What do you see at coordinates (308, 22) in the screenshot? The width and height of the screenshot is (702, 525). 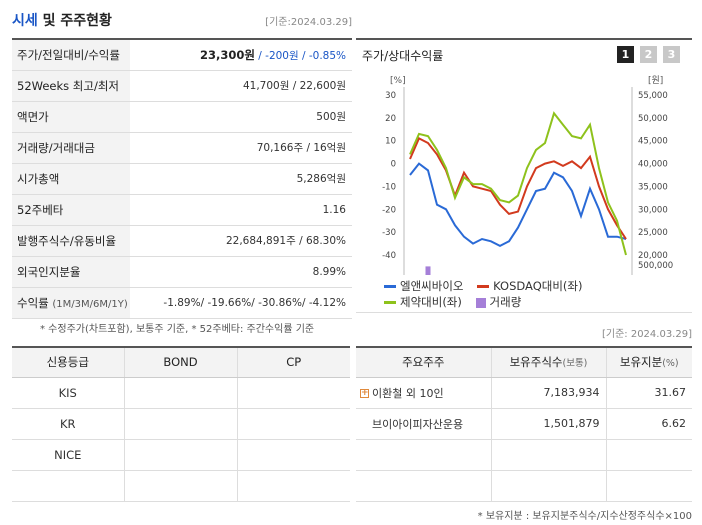 I see `as-of-date: [기준:2024.03.29]` at bounding box center [308, 22].